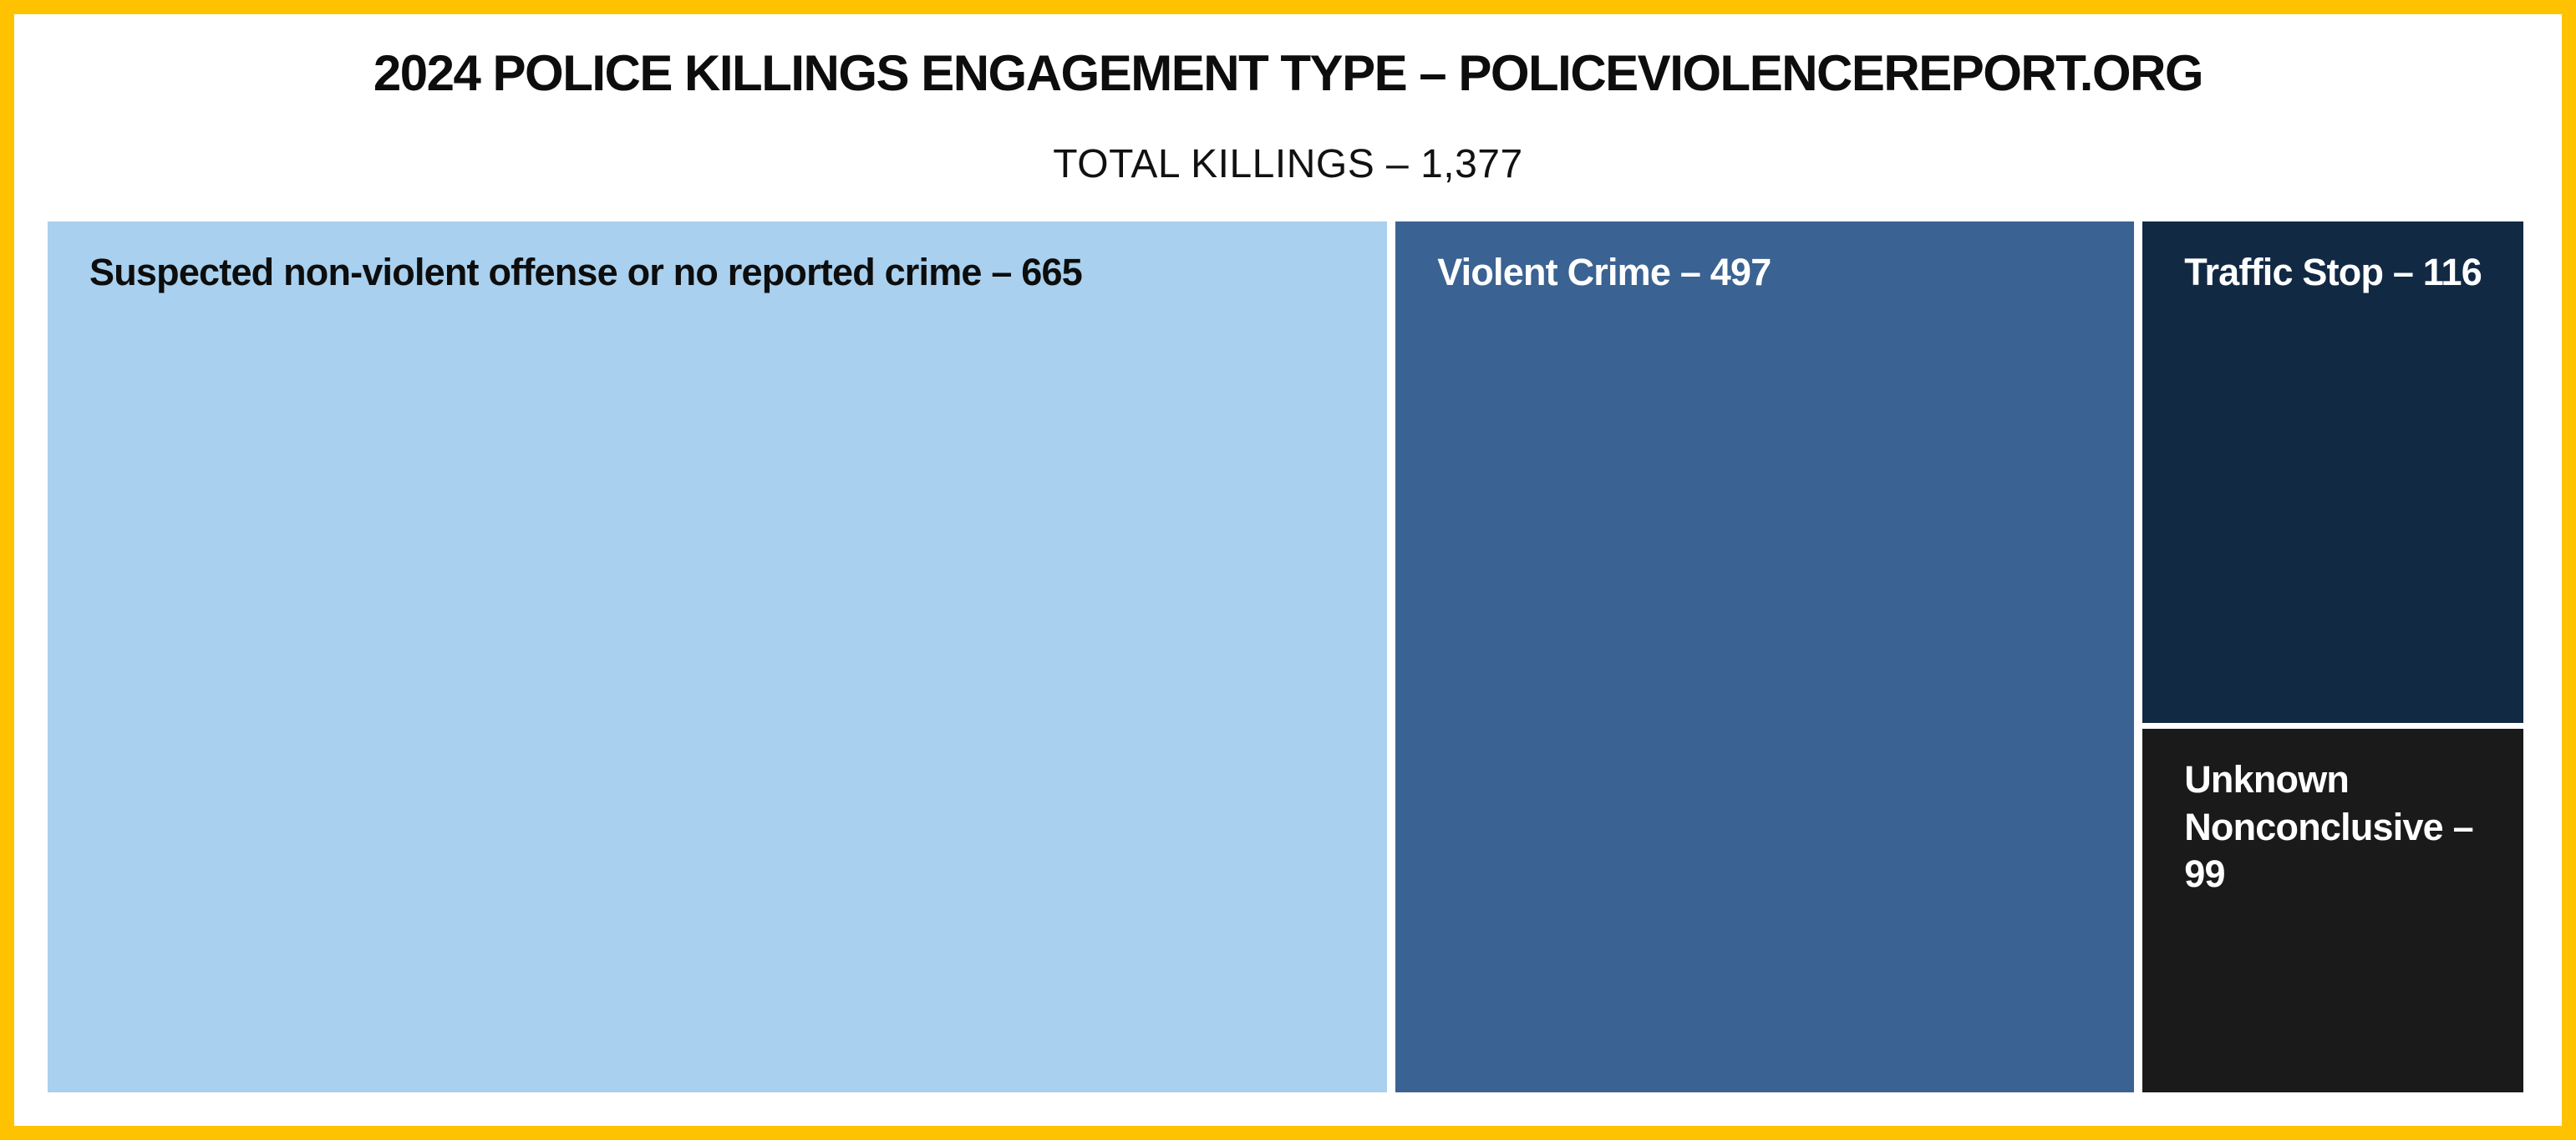  Describe the element at coordinates (1604, 272) in the screenshot. I see `treemap-cell-label: Violent Crime – 497` at that location.